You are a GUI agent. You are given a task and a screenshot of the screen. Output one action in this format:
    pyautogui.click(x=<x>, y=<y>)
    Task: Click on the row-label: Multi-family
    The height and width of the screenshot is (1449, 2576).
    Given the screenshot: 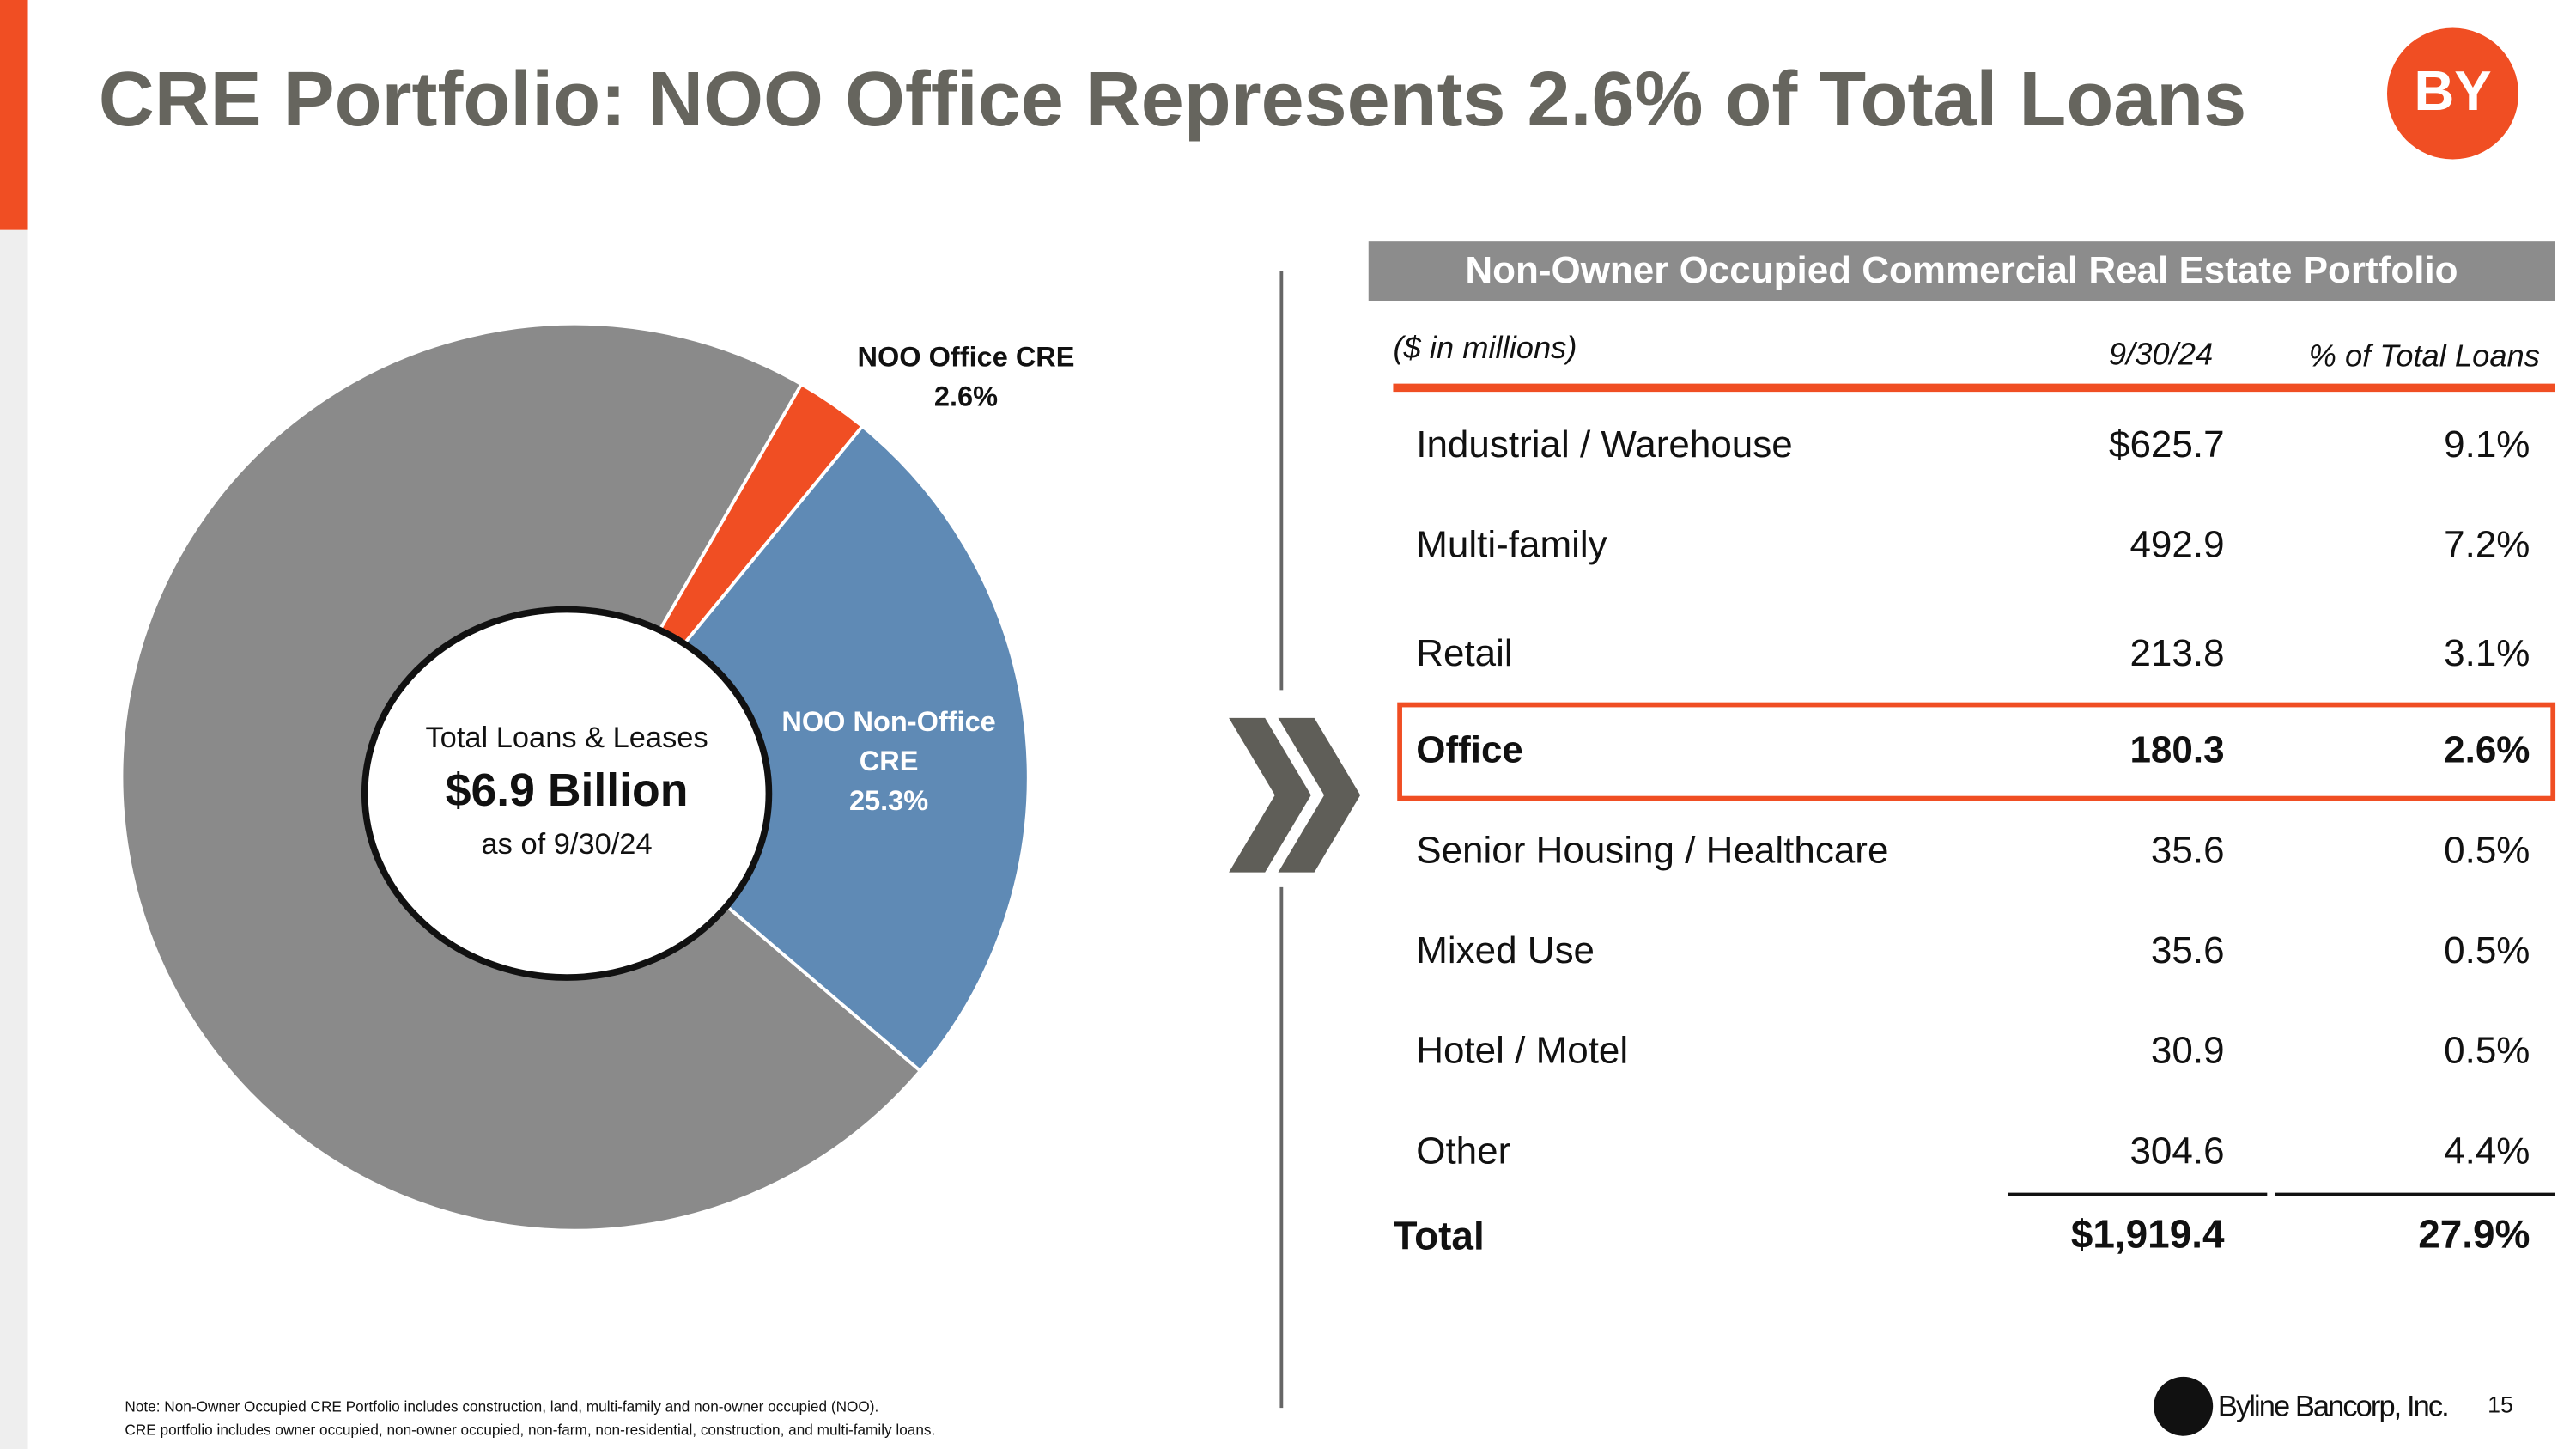 What is the action you would take?
    pyautogui.click(x=1511, y=545)
    